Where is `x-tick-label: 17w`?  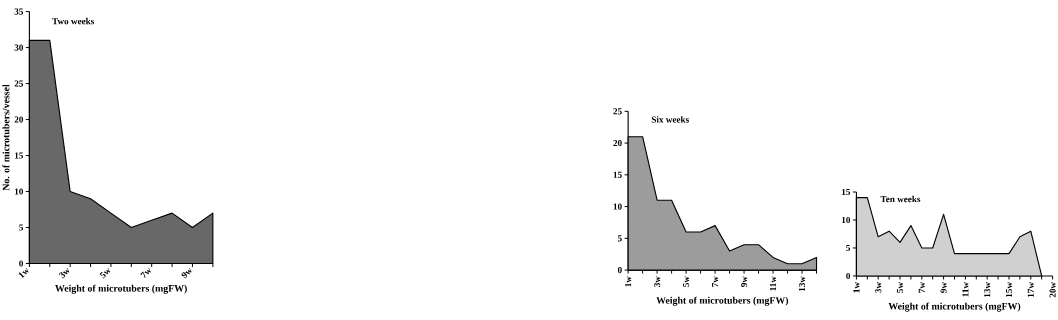
x-tick-label: 17w is located at coordinates (1030, 290).